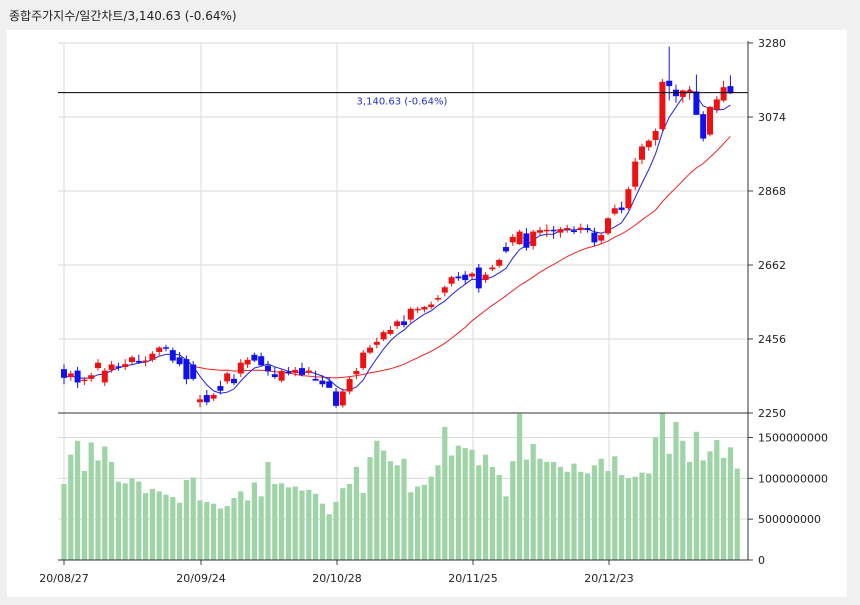 This screenshot has height=605, width=860. What do you see at coordinates (772, 117) in the screenshot?
I see `price-tick-label: 3074` at bounding box center [772, 117].